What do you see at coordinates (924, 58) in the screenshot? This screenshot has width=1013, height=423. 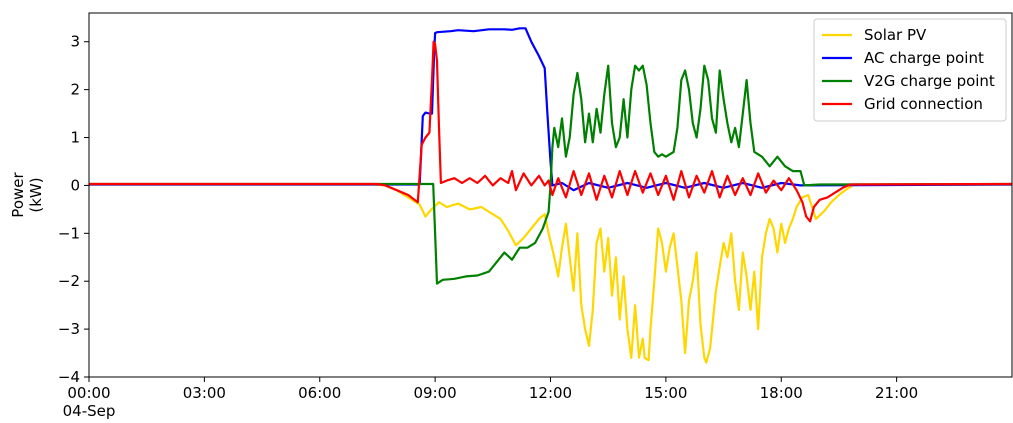 I see `legend-label: AC charge point` at bounding box center [924, 58].